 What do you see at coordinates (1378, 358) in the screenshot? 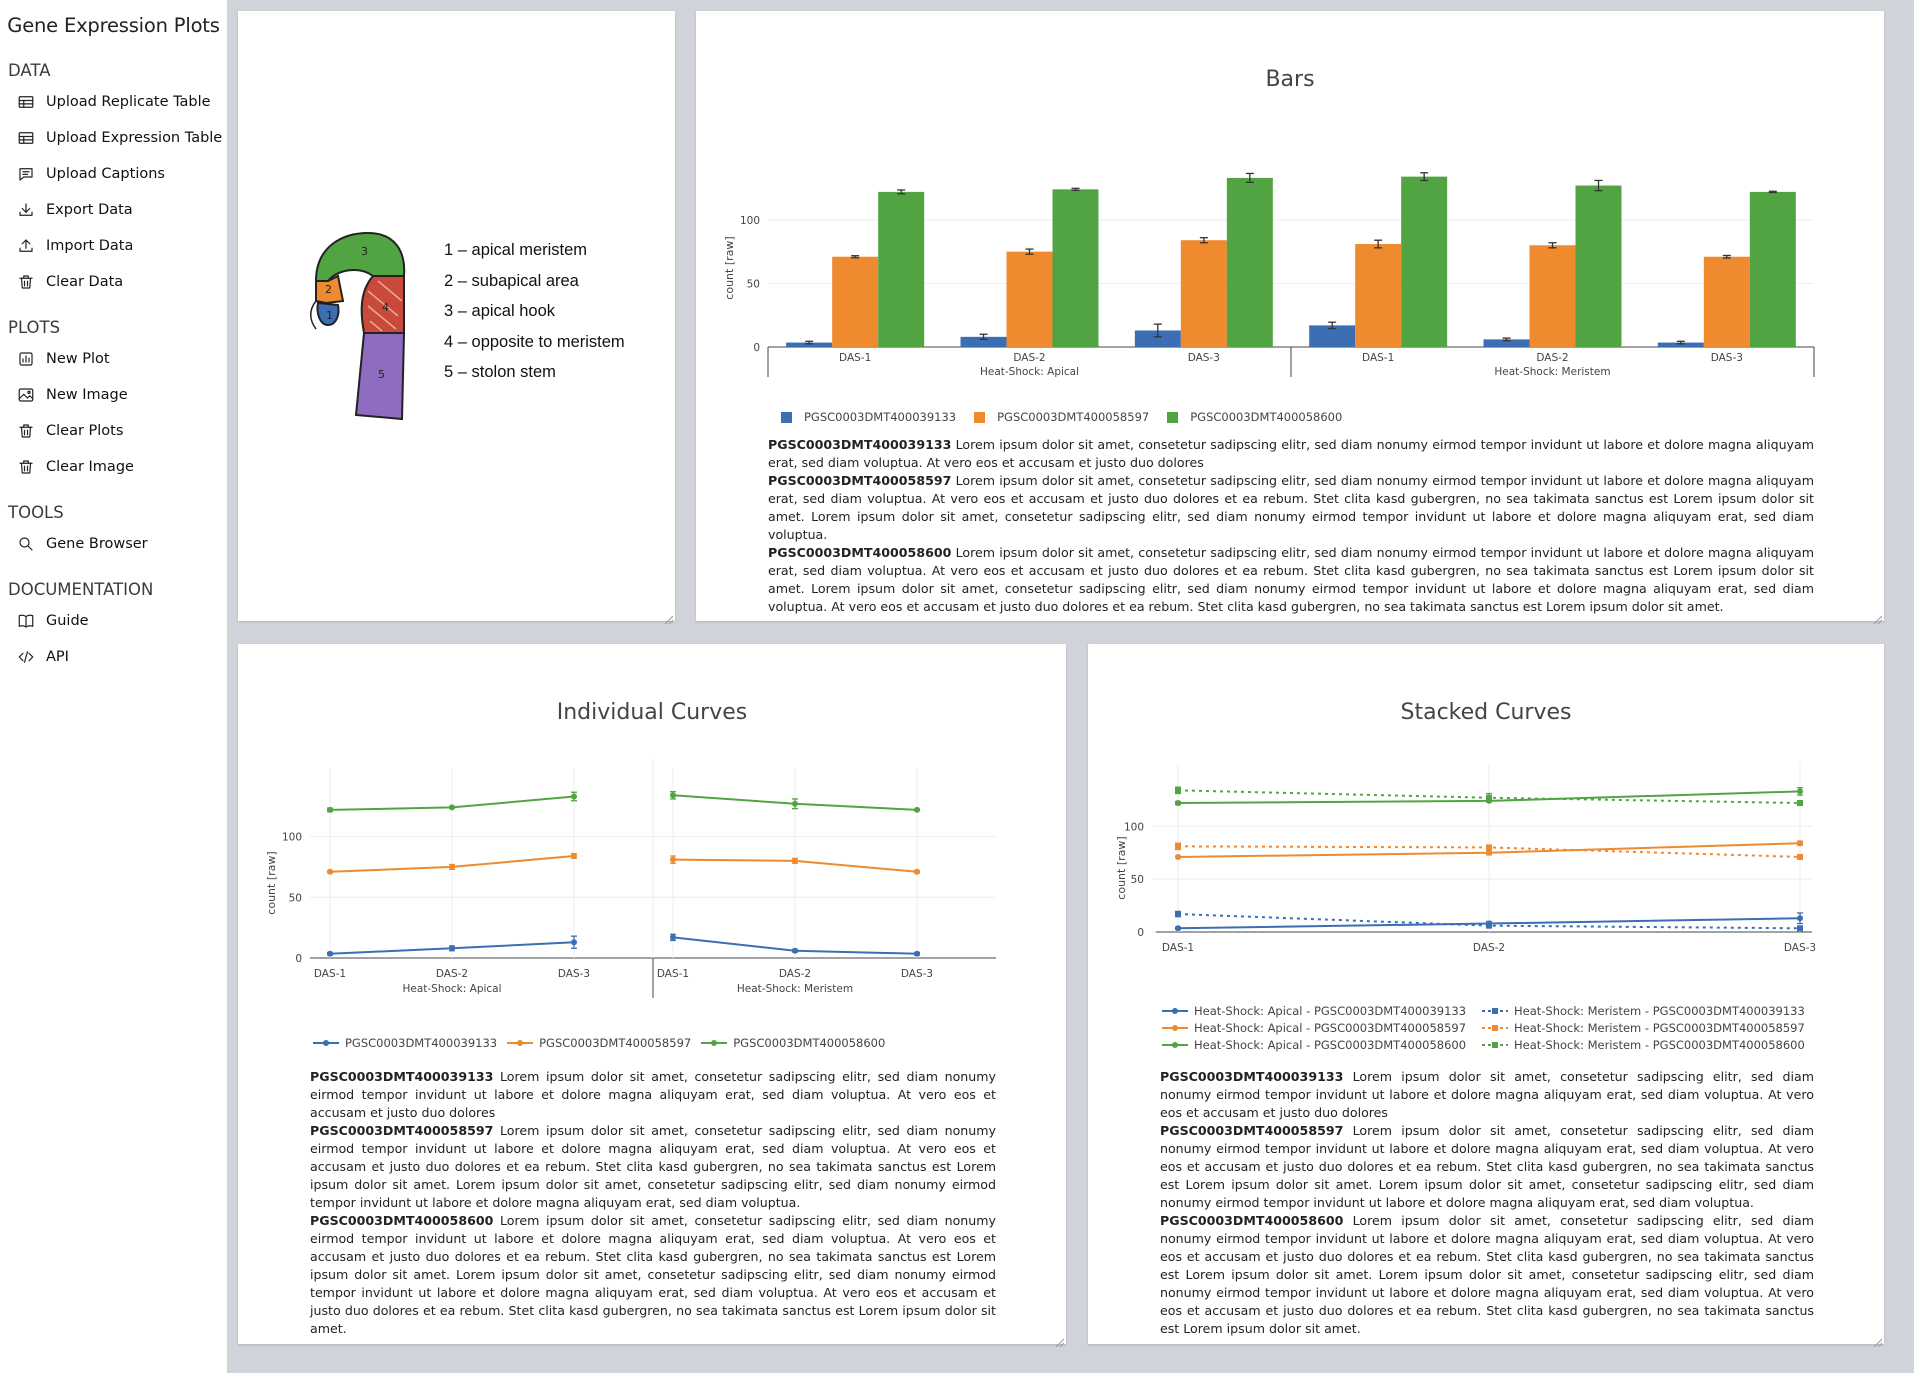
I see `x-tick-label: DAS-1` at bounding box center [1378, 358].